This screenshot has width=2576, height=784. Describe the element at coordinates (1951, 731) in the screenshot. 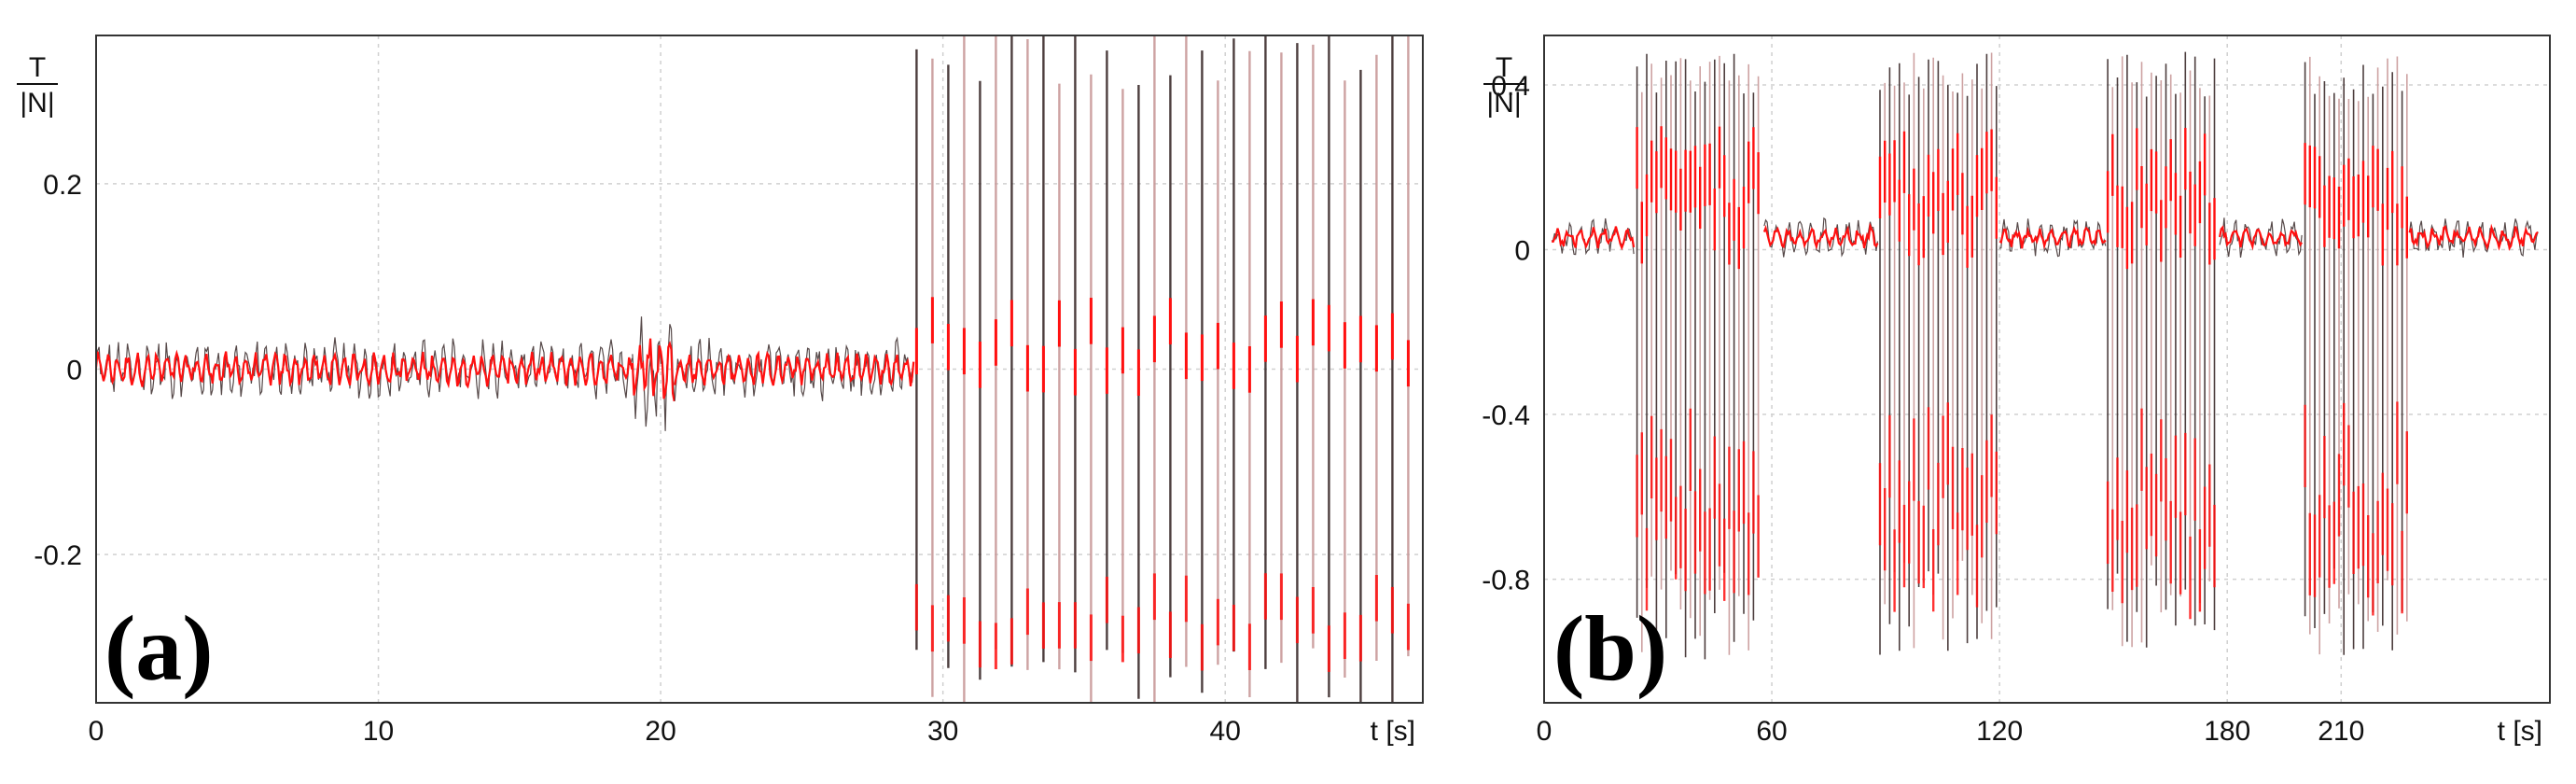

I see `x-tick-labels-b: 0 60 120 180 210` at that location.